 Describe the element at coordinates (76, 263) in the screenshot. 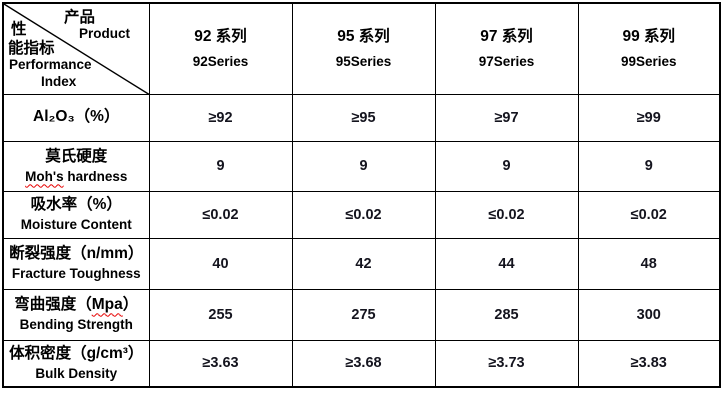

I see `row-label-fracture-toughness: 断裂强度（n/mm） Fracture Toughness` at that location.